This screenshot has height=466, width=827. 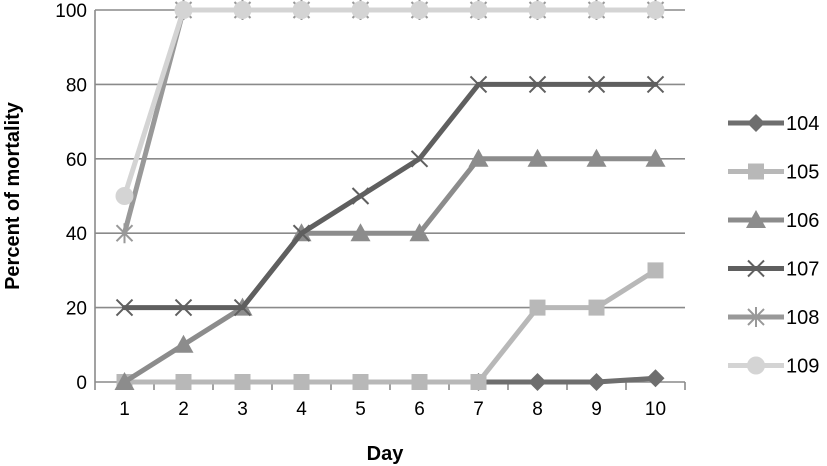 What do you see at coordinates (76, 85) in the screenshot?
I see `y-tick-label: 80` at bounding box center [76, 85].